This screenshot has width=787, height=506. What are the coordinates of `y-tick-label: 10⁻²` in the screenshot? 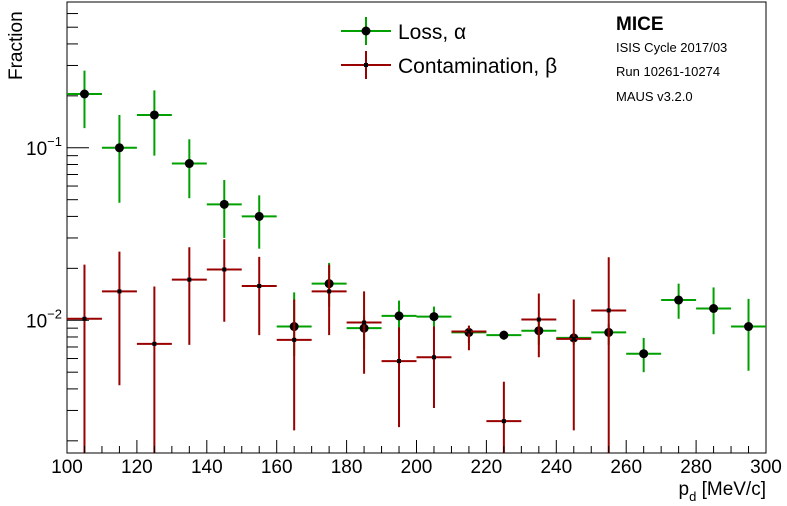 It's located at (44, 319).